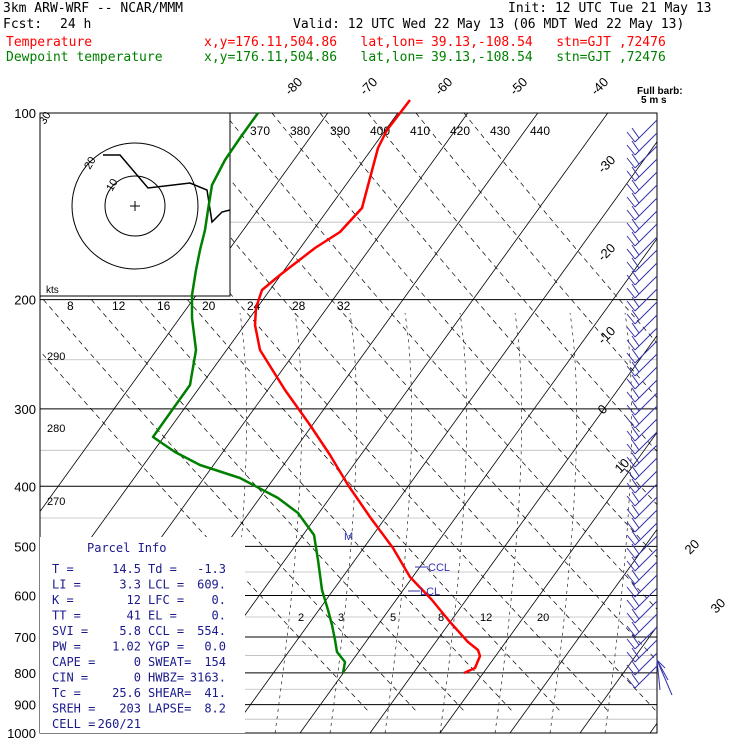  I want to click on mixing-ratio-label-3: 3, so click(341, 618).